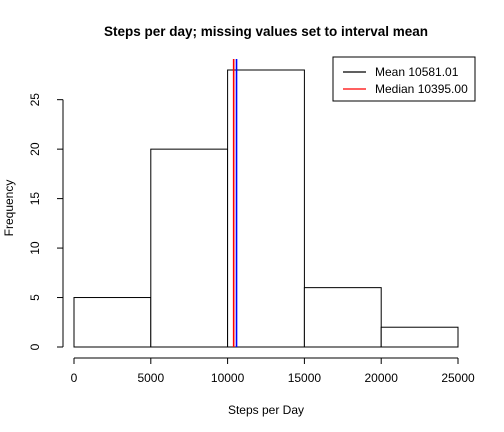 This screenshot has height=432, width=504. Describe the element at coordinates (35, 199) in the screenshot. I see `y-tick-label-3: 15` at that location.